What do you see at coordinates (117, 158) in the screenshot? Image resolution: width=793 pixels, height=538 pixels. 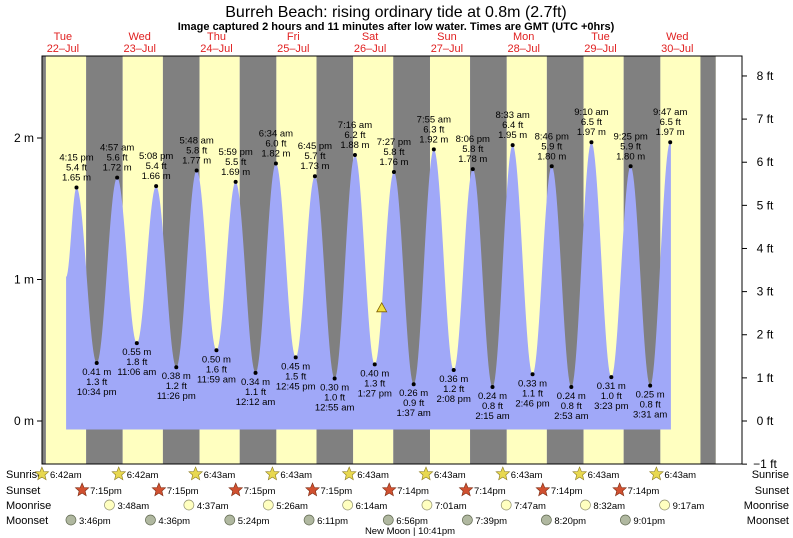 I see `high-tide-feet: 5.6 ft` at bounding box center [117, 158].